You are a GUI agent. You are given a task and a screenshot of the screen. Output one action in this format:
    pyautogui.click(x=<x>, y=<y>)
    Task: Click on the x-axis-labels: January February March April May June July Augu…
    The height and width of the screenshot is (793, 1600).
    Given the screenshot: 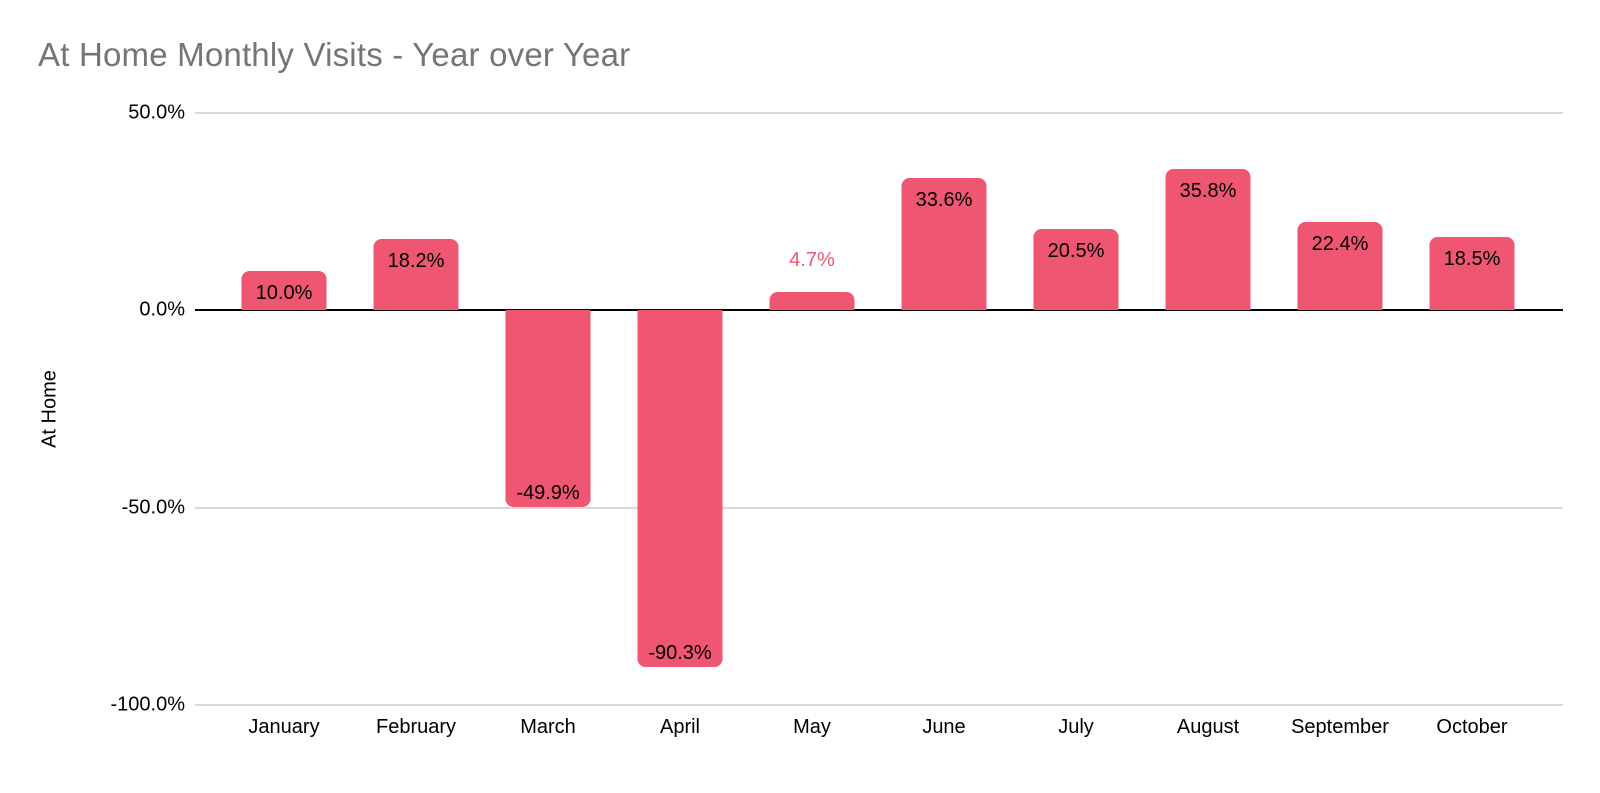 What is the action you would take?
    pyautogui.click(x=878, y=727)
    